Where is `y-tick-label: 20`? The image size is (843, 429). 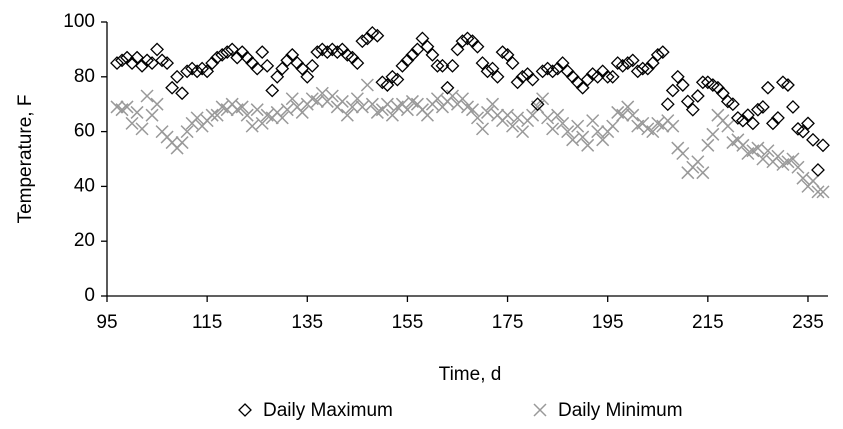 y-tick-label: 20 is located at coordinates (84, 240).